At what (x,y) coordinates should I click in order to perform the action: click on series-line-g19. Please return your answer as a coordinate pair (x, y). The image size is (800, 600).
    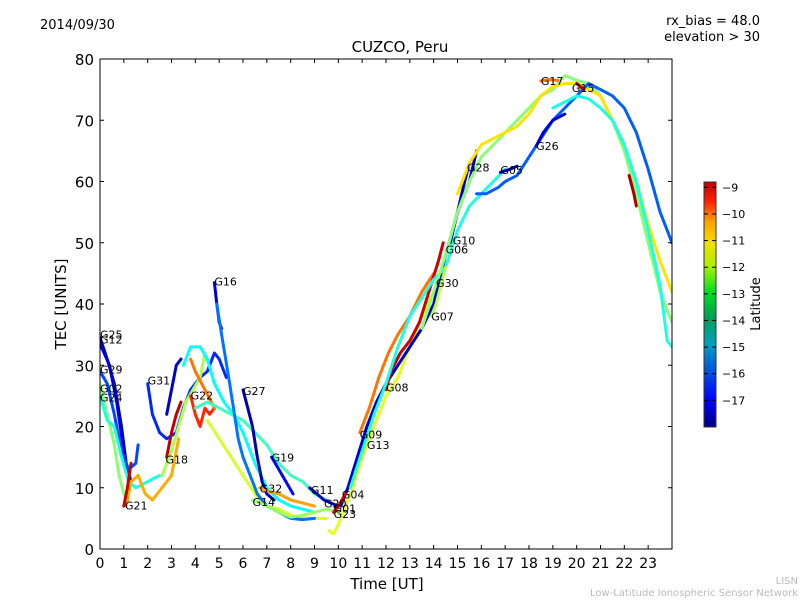
    Looking at the image, I should click on (282, 475).